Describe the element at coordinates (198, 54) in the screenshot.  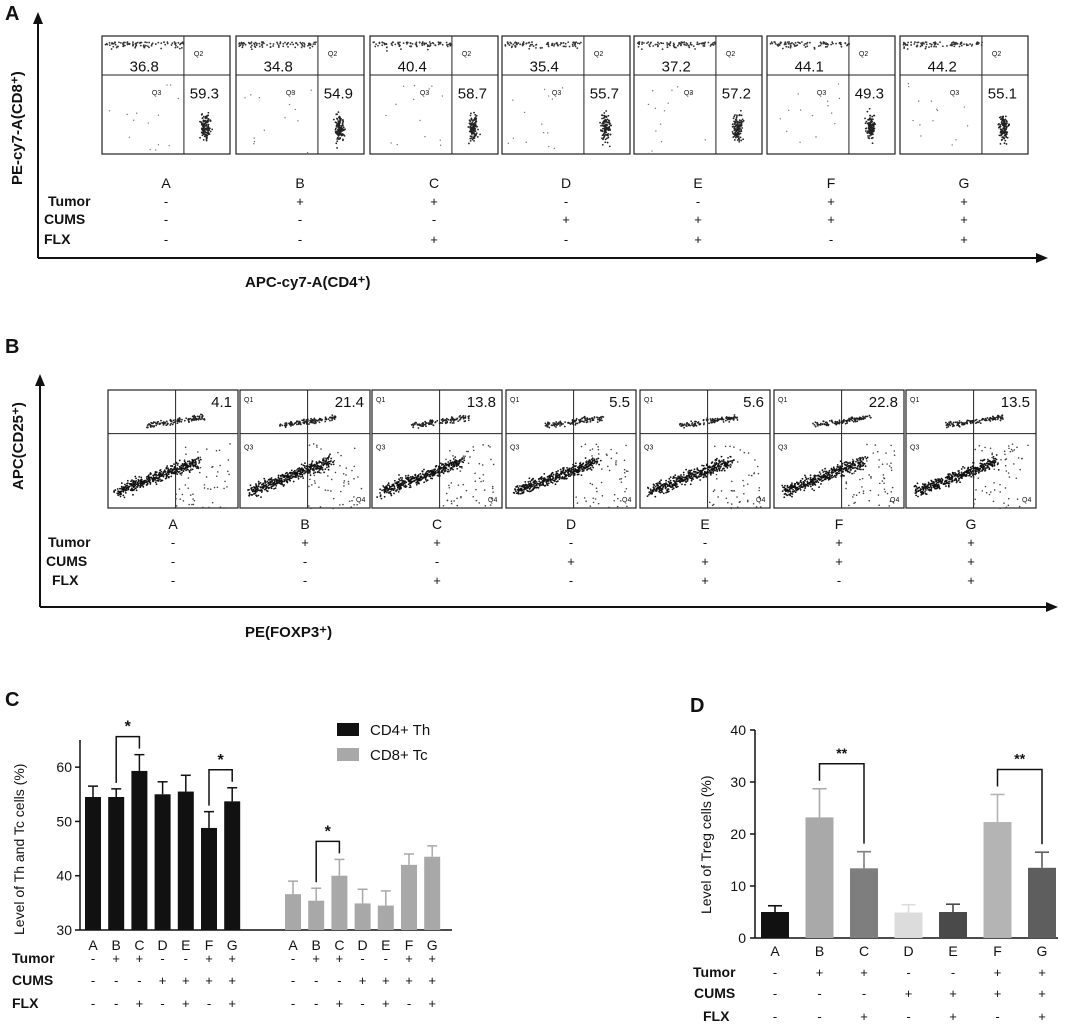
I see `quadrant-q2-label: Q2` at that location.